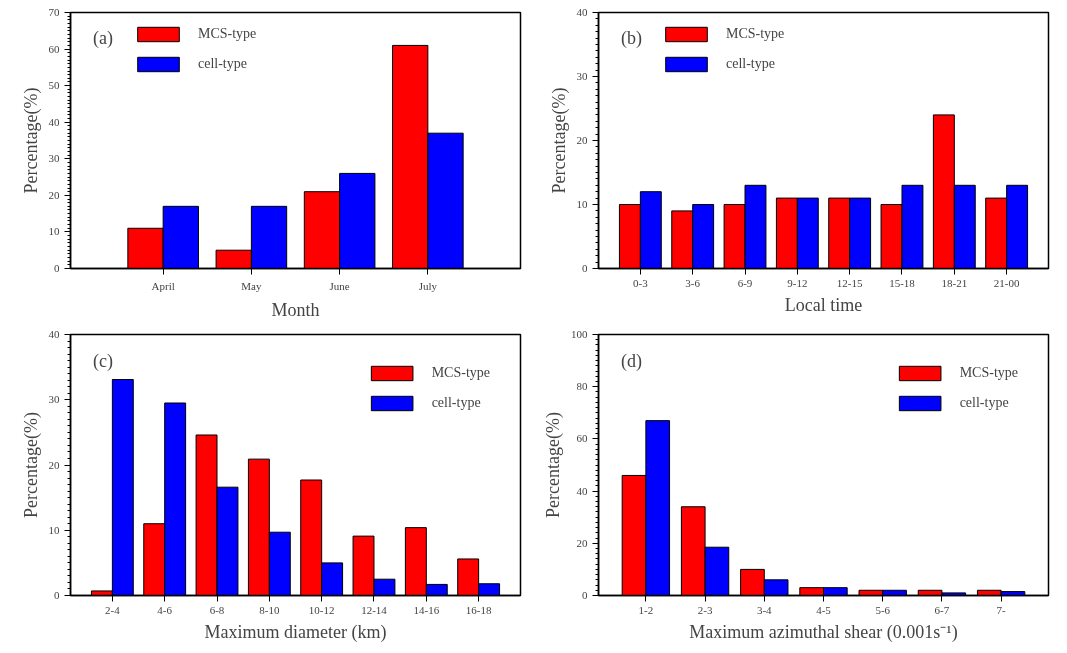 The height and width of the screenshot is (653, 1067). What do you see at coordinates (646, 609) in the screenshot?
I see `x-tick-label: 1-2` at bounding box center [646, 609].